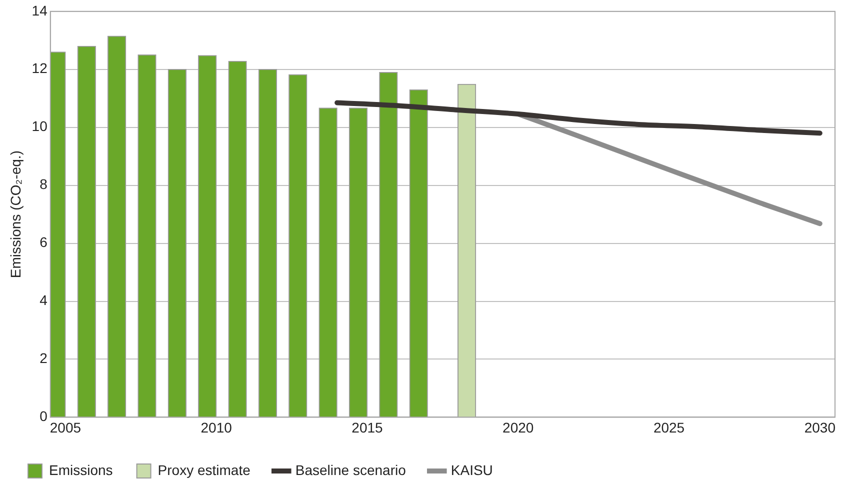 The width and height of the screenshot is (843, 488). I want to click on y-tick-label: 6, so click(44, 242).